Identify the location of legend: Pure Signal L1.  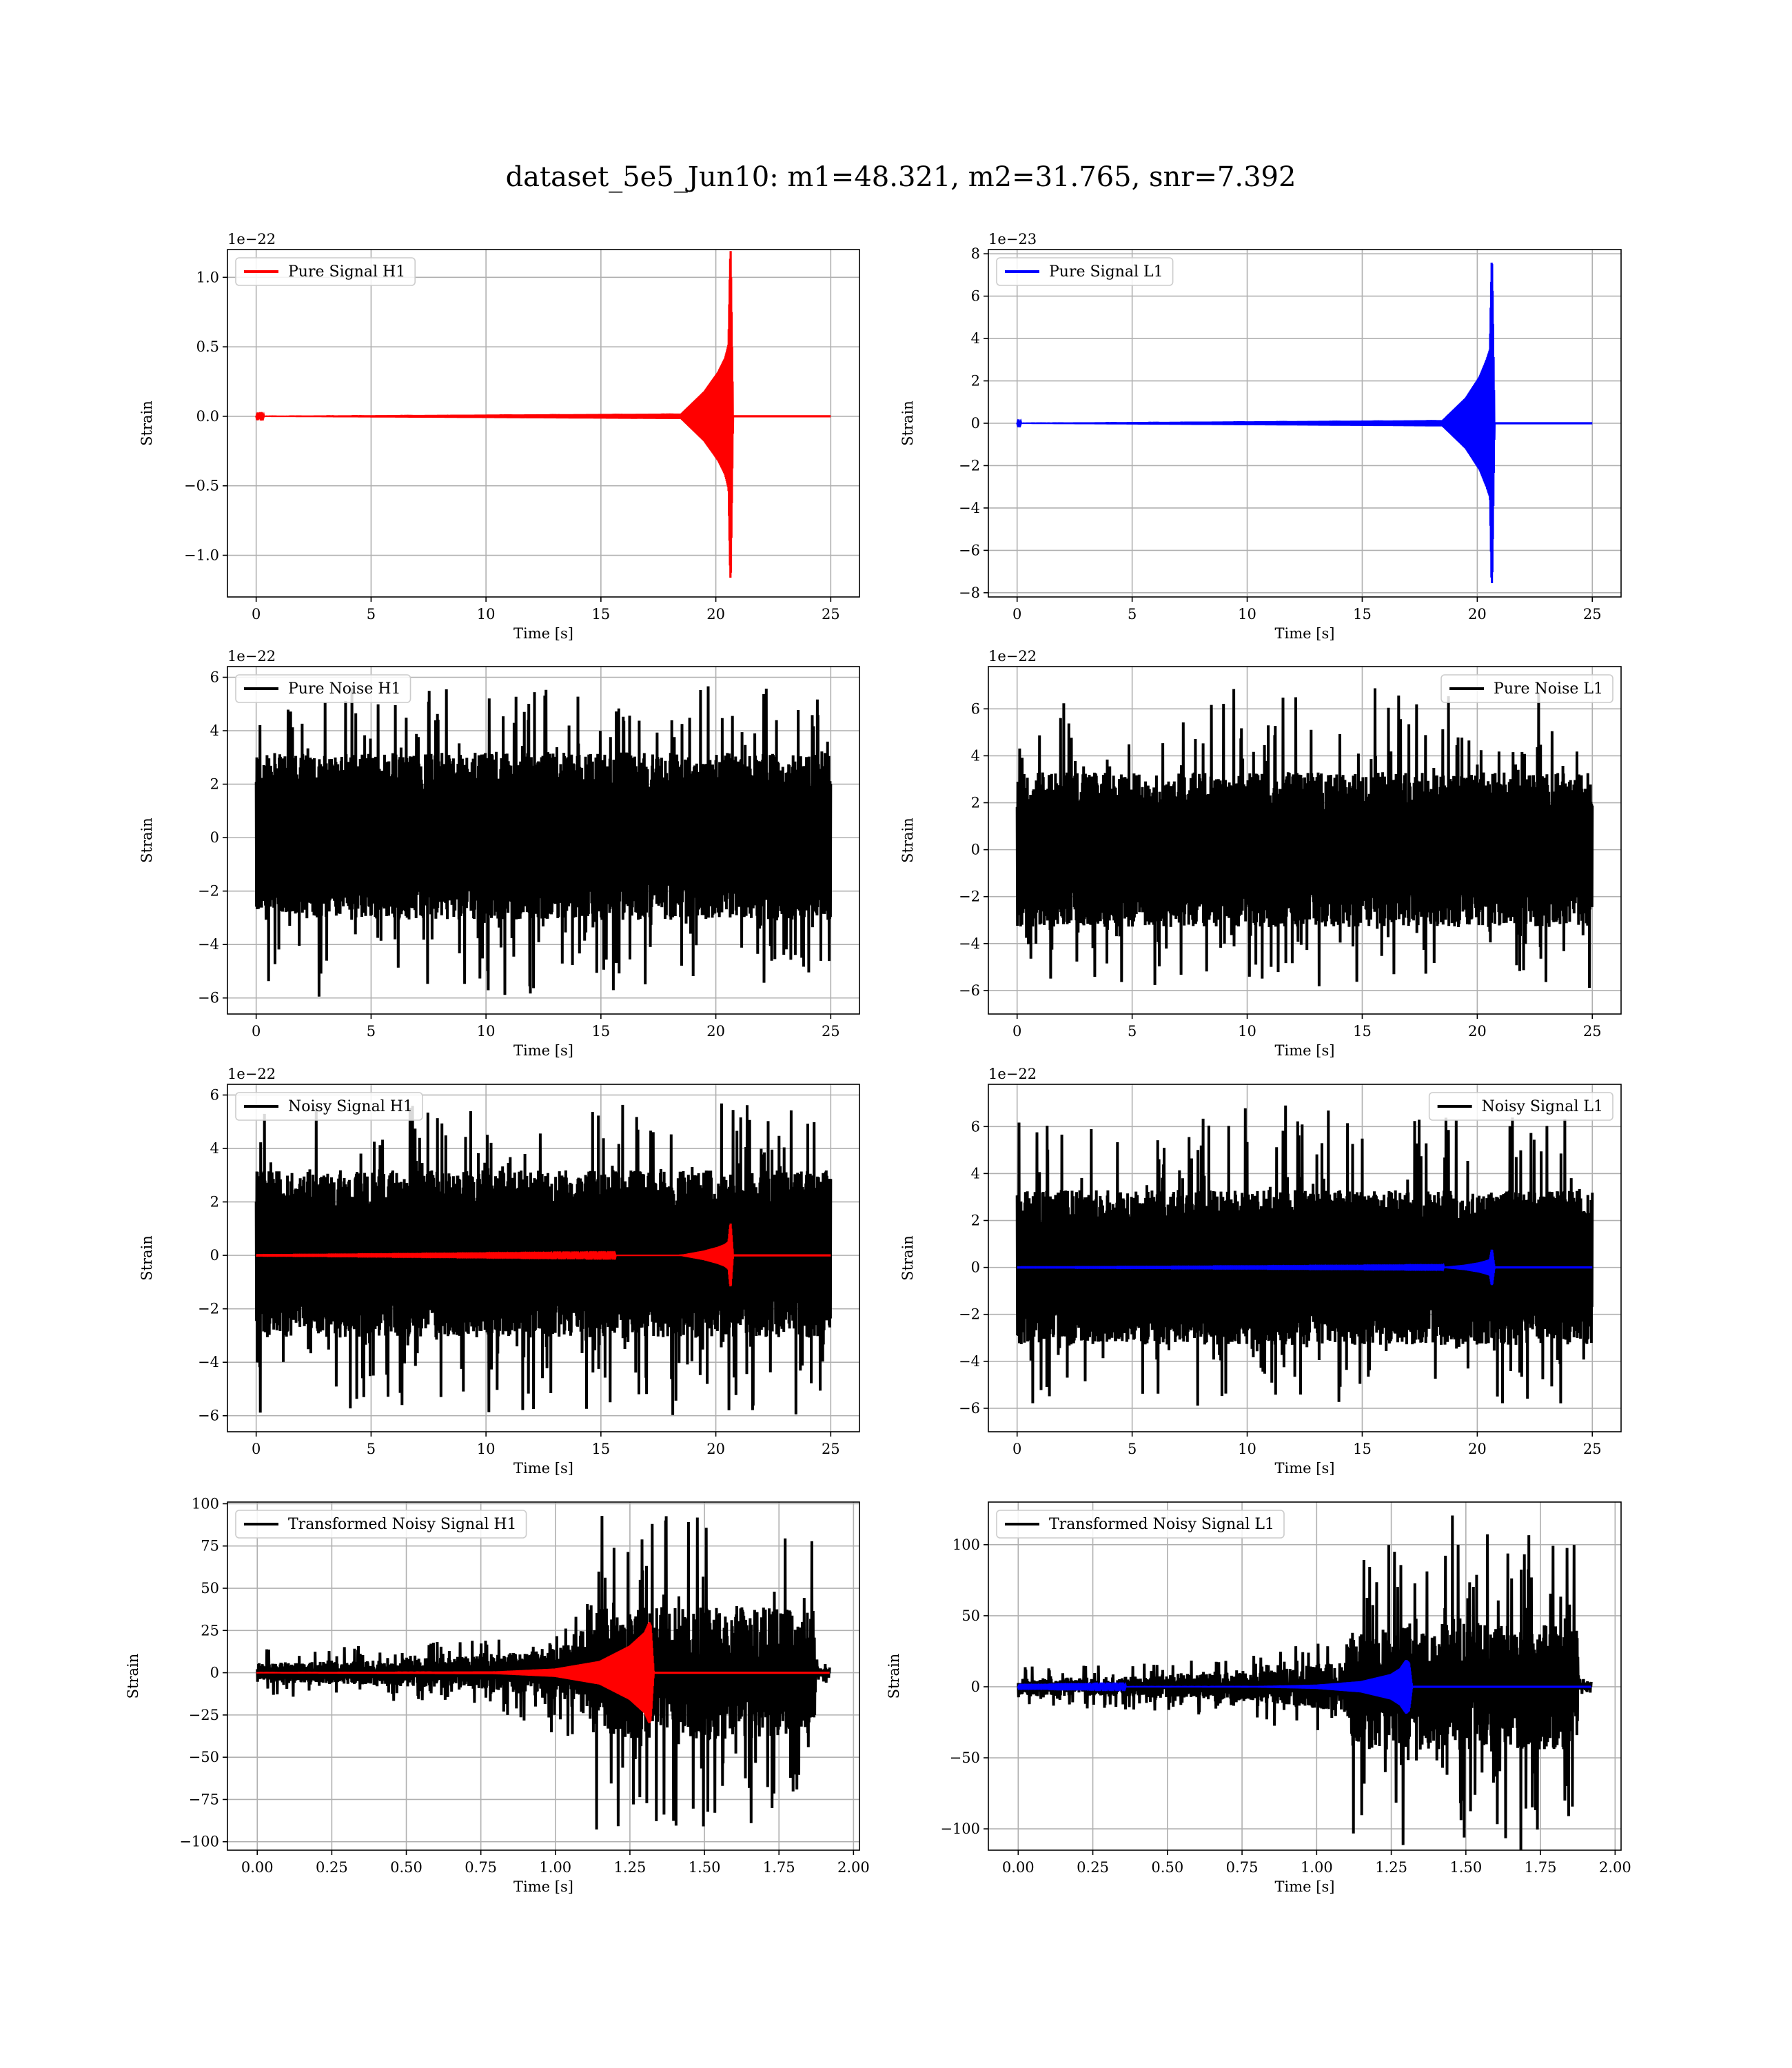
(1085, 271).